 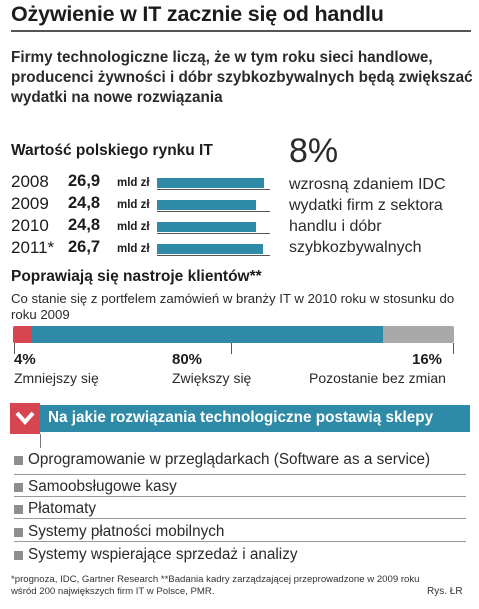 I want to click on list-item: Samoobsługowe kasy, so click(x=95, y=487).